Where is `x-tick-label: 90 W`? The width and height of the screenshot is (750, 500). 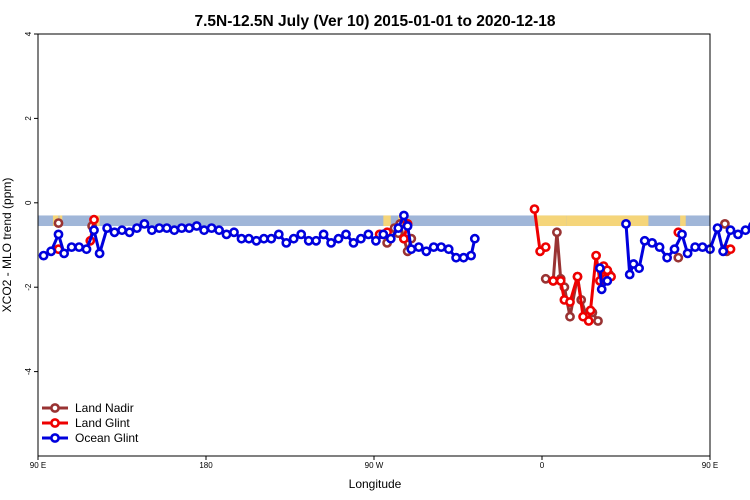 x-tick-label: 90 W is located at coordinates (374, 465).